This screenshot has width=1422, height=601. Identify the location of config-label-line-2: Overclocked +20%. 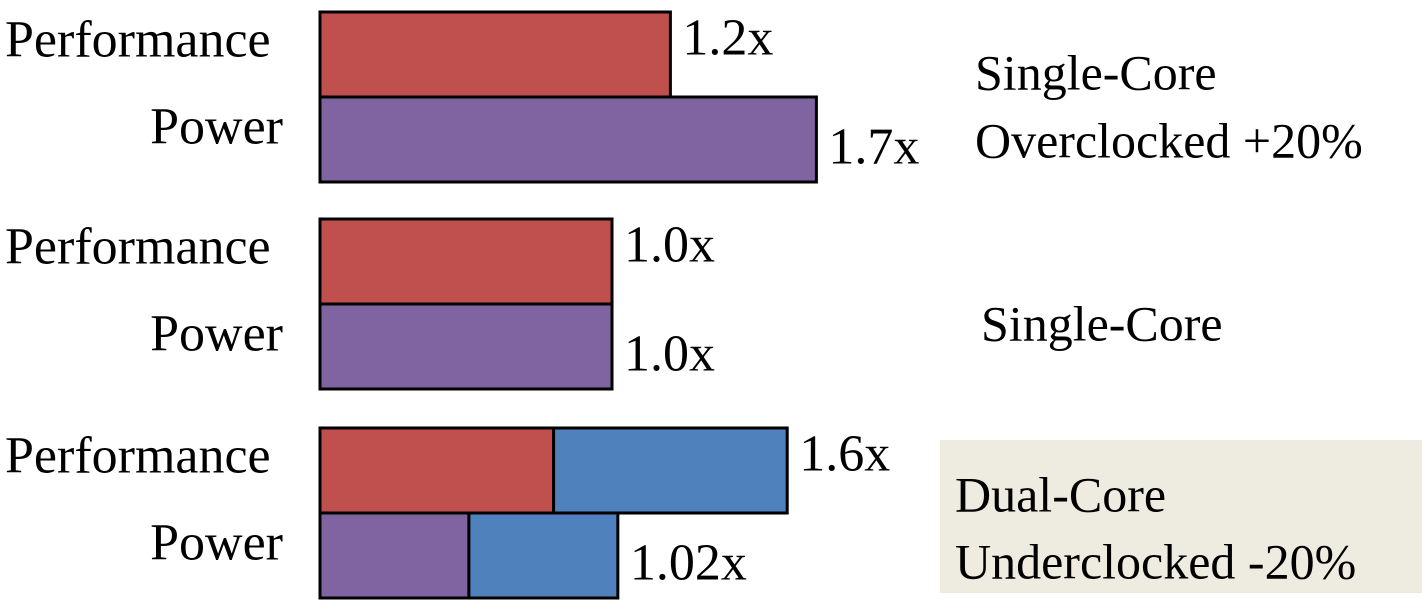
(1169, 140).